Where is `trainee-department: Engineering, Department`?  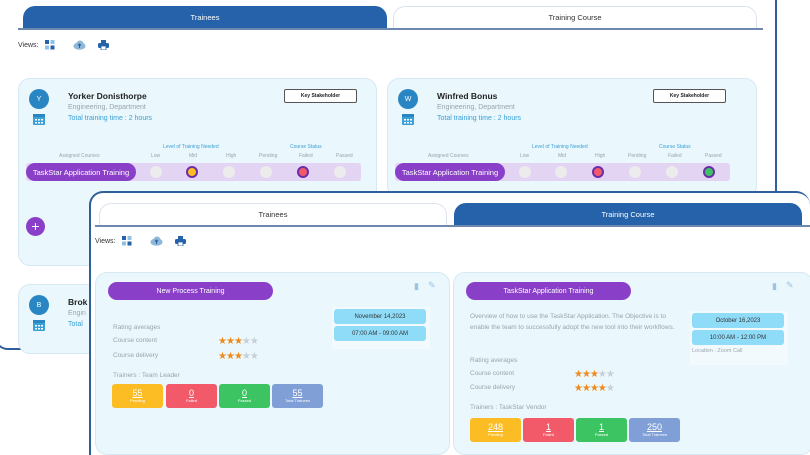
trainee-department: Engineering, Department is located at coordinates (476, 107).